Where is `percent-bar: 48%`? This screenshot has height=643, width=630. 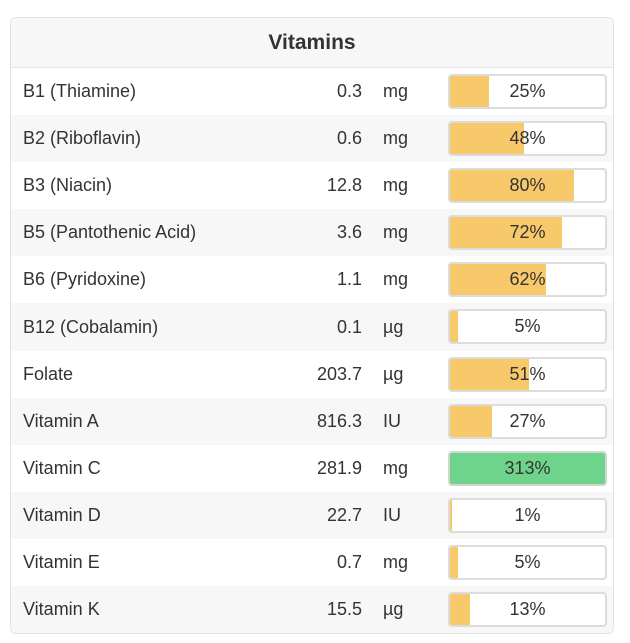 percent-bar: 48% is located at coordinates (527, 139).